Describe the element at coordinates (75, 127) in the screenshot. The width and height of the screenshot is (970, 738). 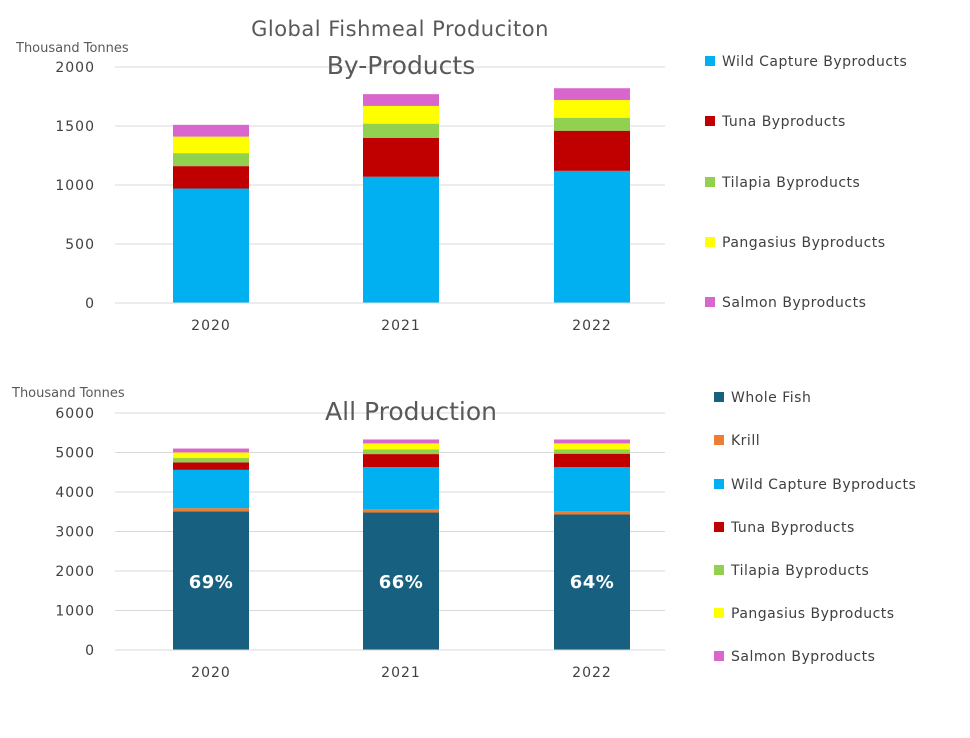
I see `y-tick-label: 1500` at that location.